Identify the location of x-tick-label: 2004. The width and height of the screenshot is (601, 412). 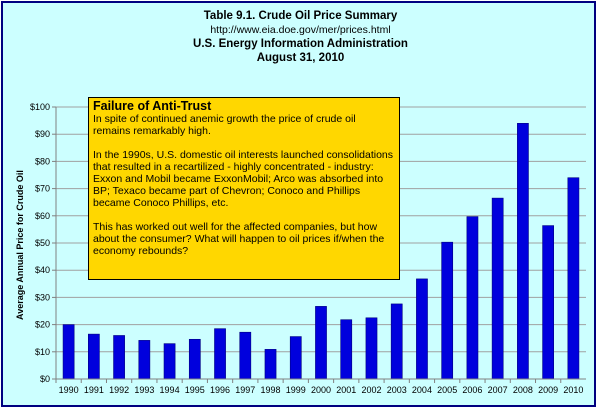
(422, 390).